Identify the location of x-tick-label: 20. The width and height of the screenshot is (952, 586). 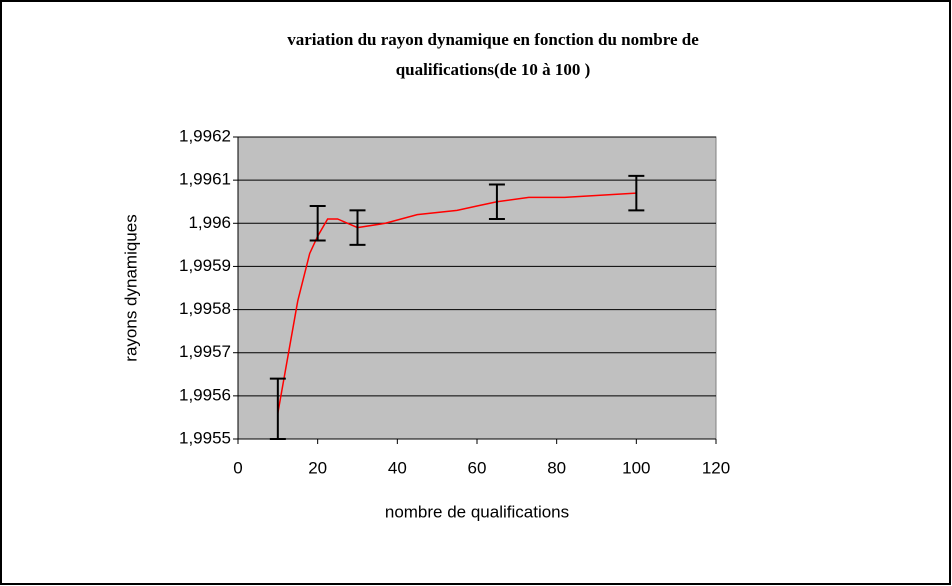
(317, 467).